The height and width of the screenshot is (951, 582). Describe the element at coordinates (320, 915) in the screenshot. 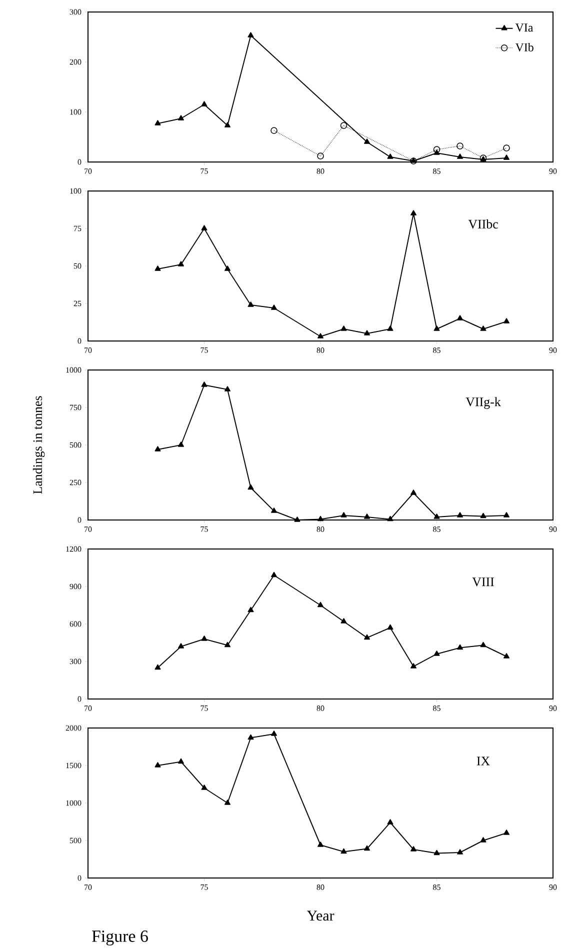

I see `x-axis-title: Year` at that location.